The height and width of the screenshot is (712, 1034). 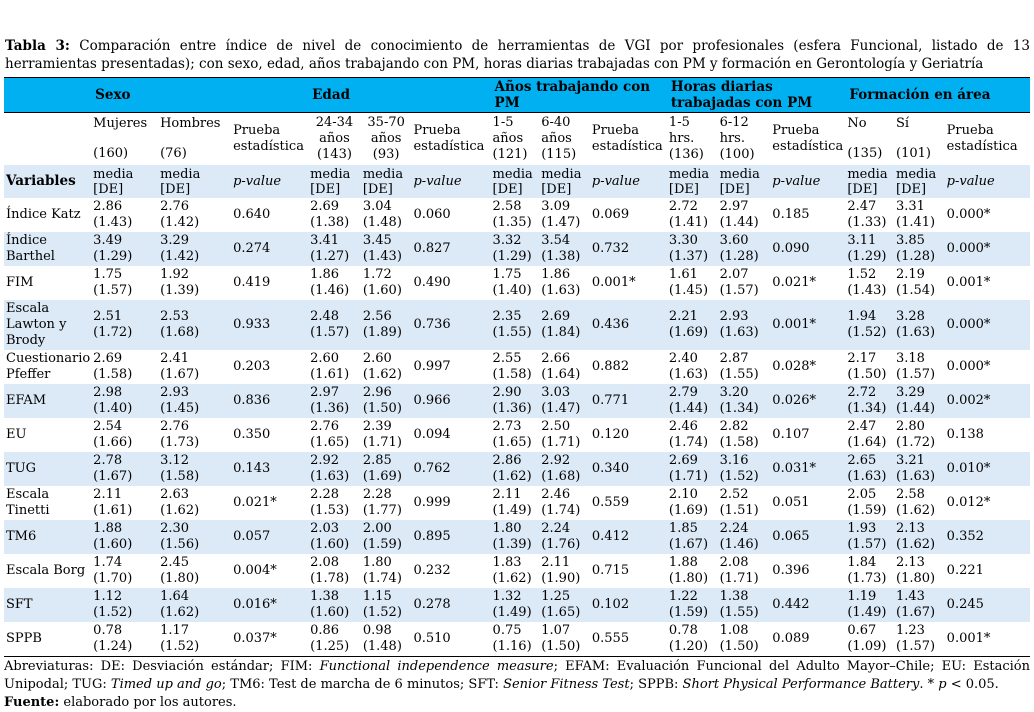 What do you see at coordinates (20, 282) in the screenshot?
I see `variable-name-line: FIM` at bounding box center [20, 282].